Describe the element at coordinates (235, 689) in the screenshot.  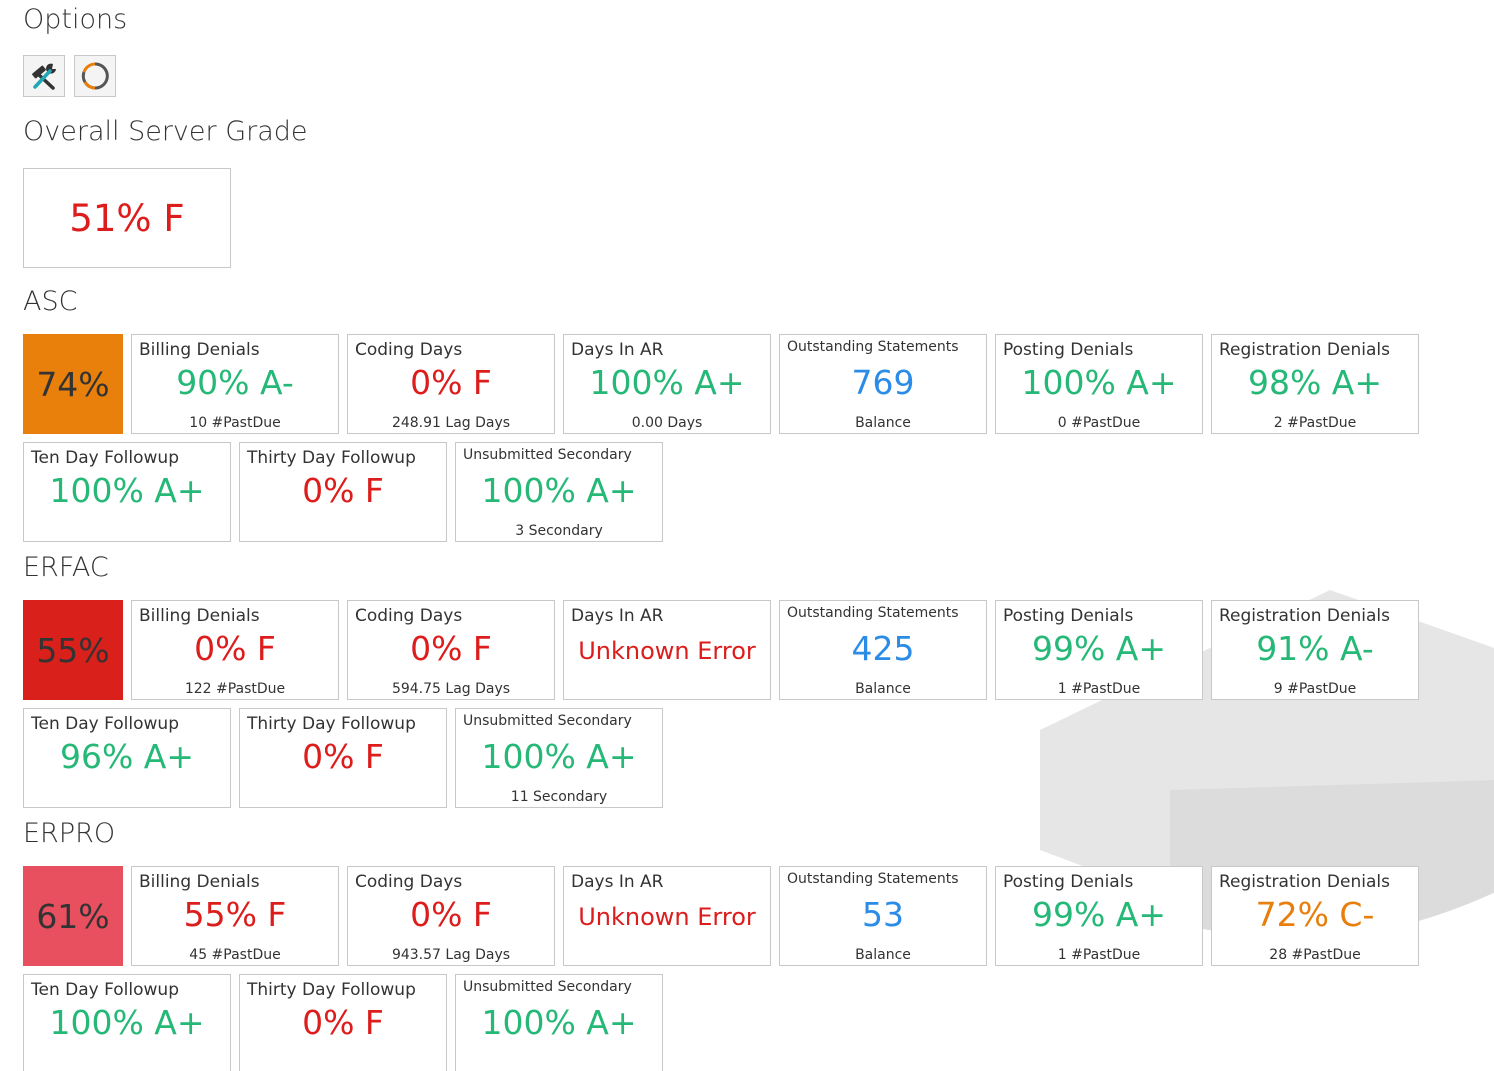
I see `metric-subtext: 122 #PastDue` at that location.